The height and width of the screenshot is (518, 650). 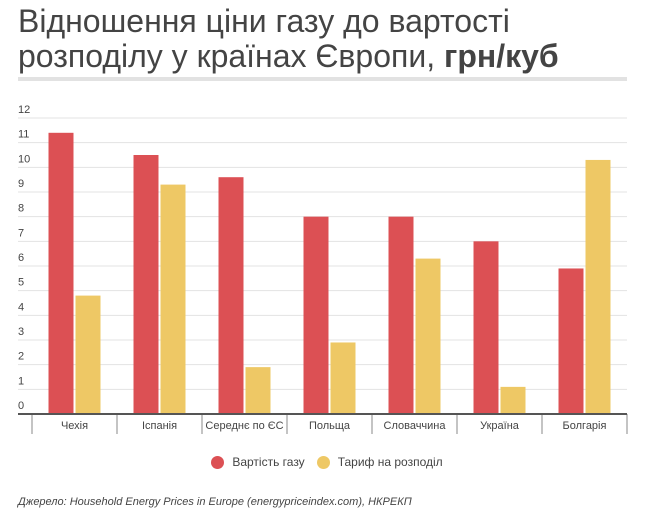 What do you see at coordinates (24, 110) in the screenshot?
I see `y-tick-label: 12` at bounding box center [24, 110].